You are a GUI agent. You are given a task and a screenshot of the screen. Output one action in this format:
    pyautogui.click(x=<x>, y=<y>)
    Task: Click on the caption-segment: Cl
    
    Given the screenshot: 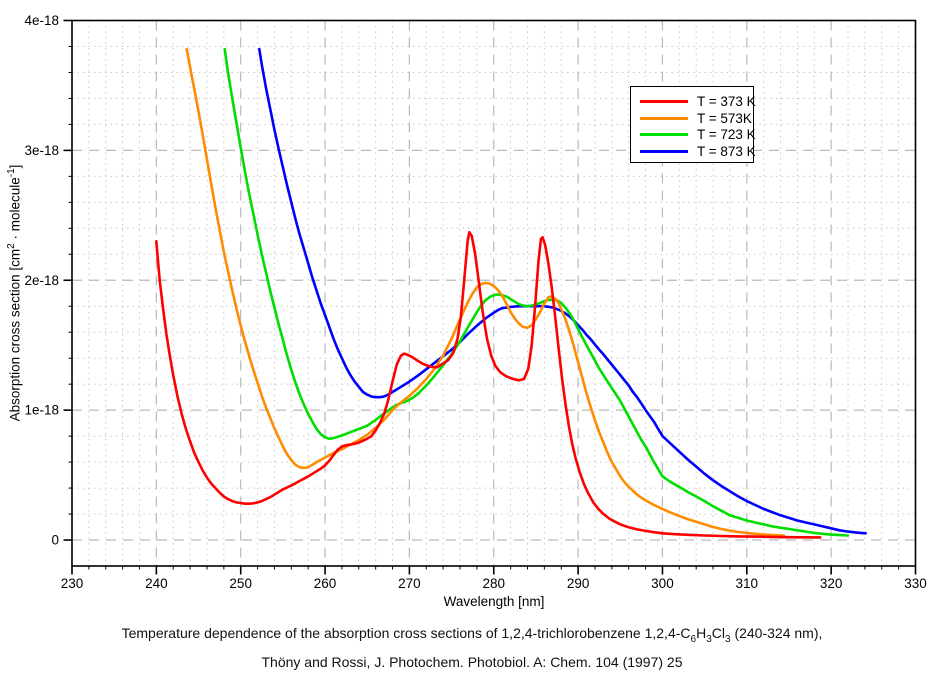 What is the action you would take?
    pyautogui.click(x=718, y=633)
    